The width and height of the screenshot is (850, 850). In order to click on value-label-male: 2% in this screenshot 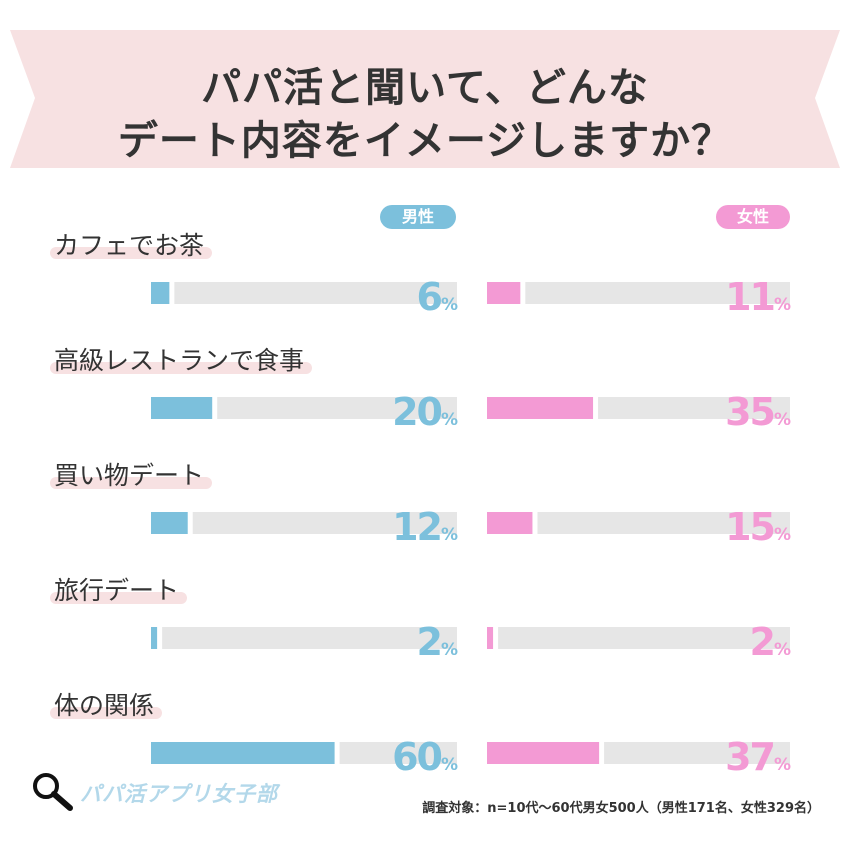, I will do `click(438, 642)`.